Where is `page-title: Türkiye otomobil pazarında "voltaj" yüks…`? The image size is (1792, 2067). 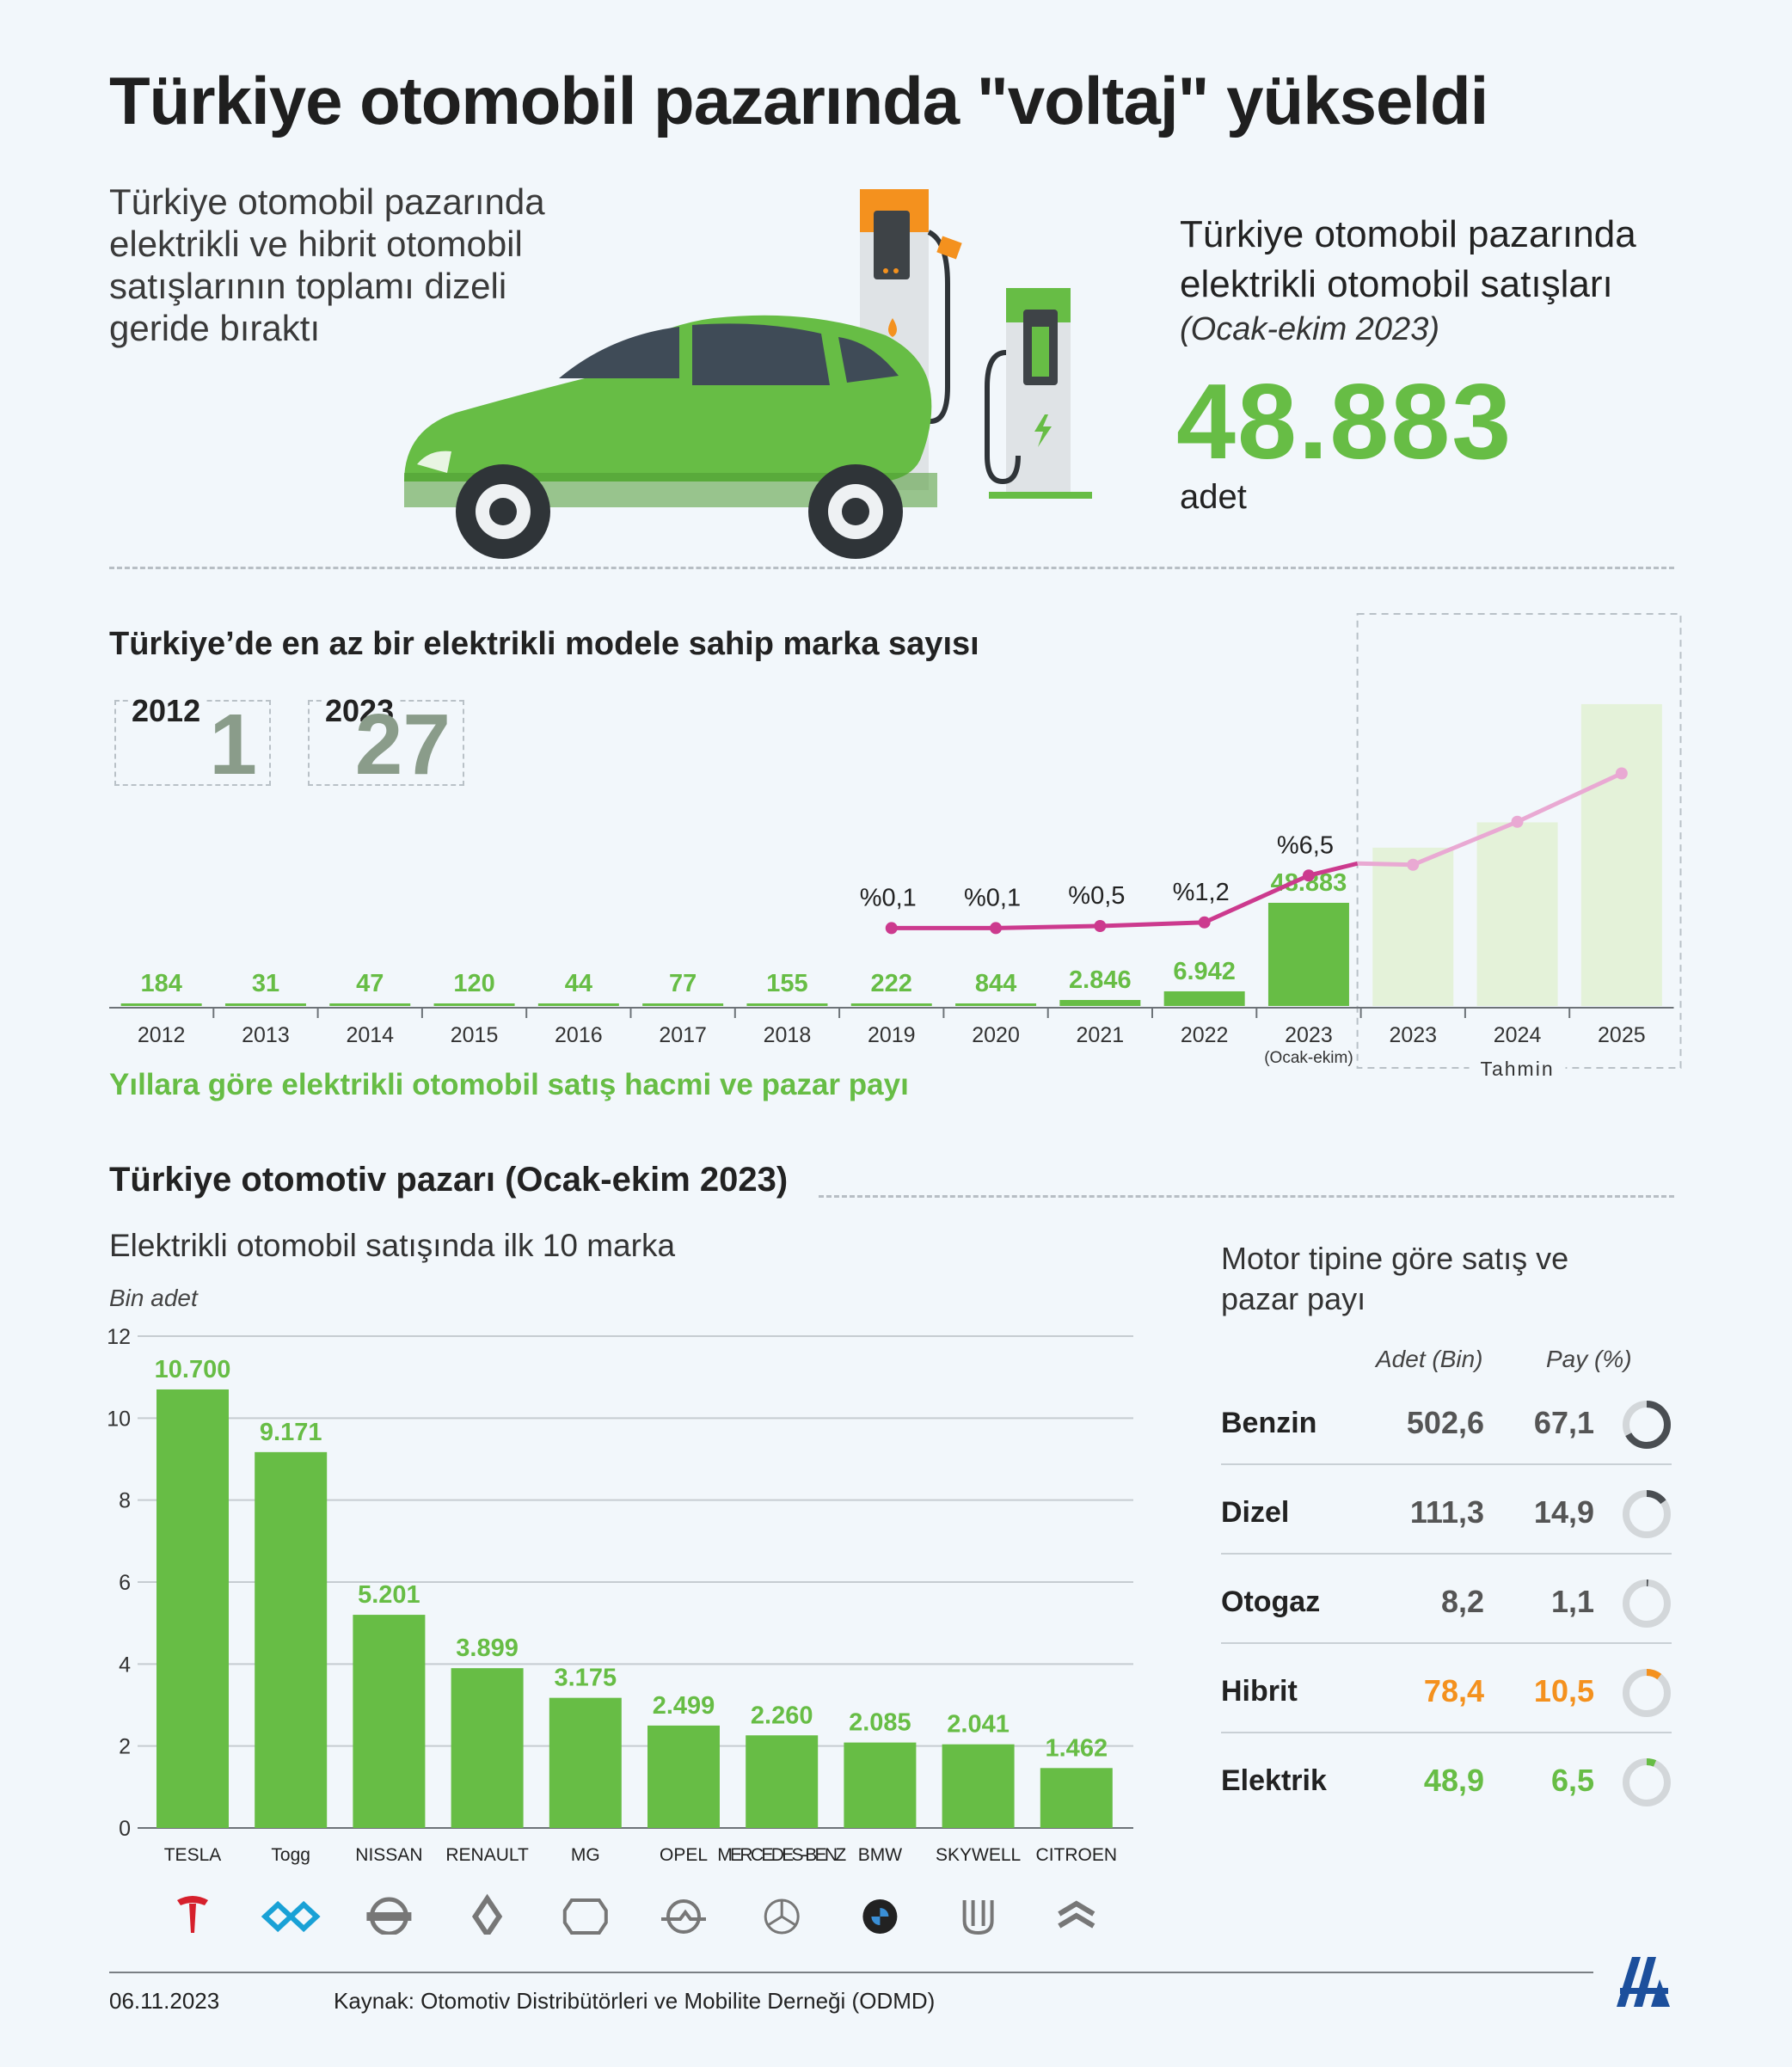 page-title: Türkiye otomobil pazarında "voltaj" yüks… is located at coordinates (798, 100).